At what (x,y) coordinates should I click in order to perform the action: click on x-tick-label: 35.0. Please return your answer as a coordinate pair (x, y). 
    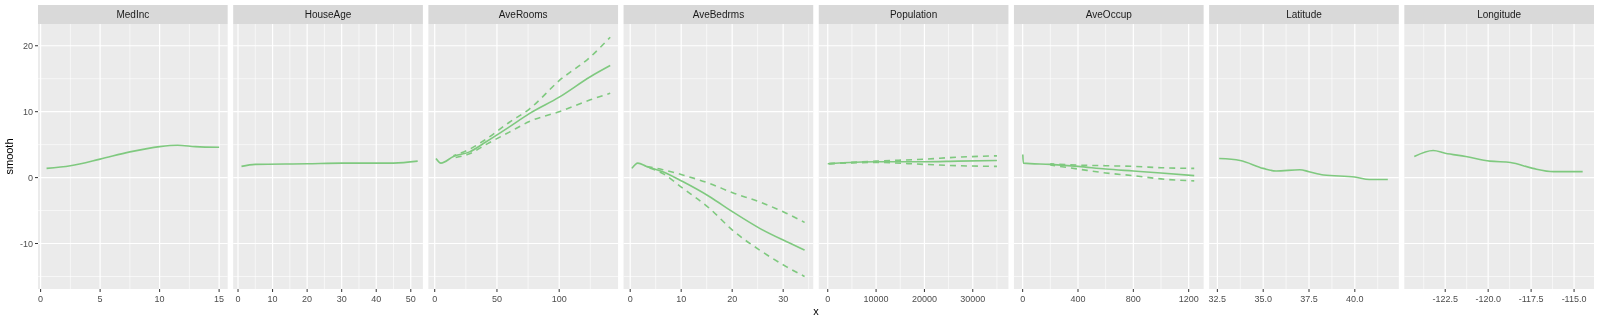
    Looking at the image, I should click on (1263, 299).